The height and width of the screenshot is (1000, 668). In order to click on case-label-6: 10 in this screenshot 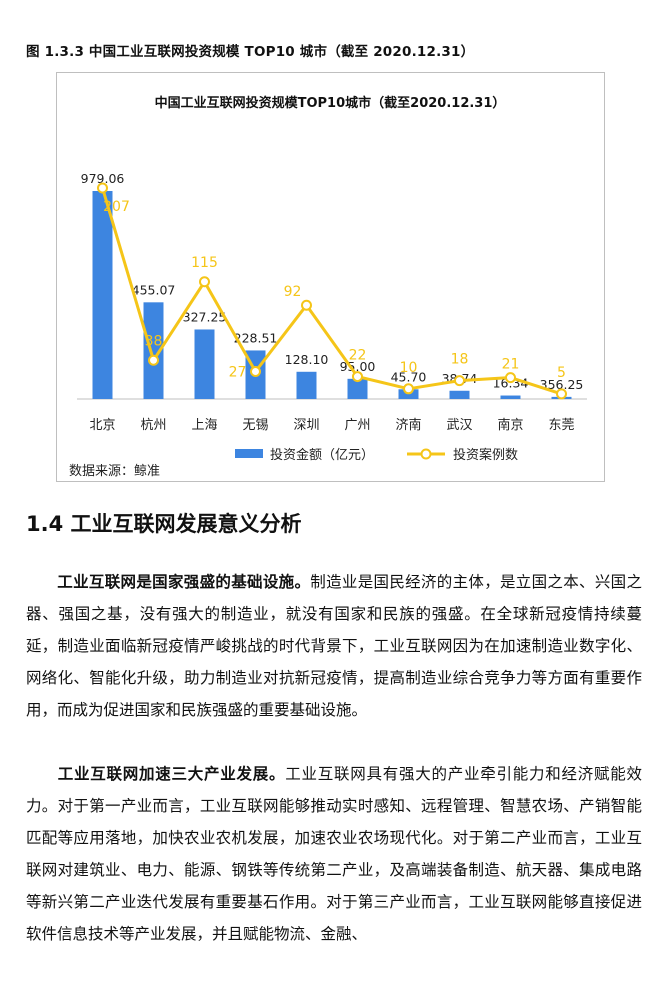, I will do `click(409, 368)`.